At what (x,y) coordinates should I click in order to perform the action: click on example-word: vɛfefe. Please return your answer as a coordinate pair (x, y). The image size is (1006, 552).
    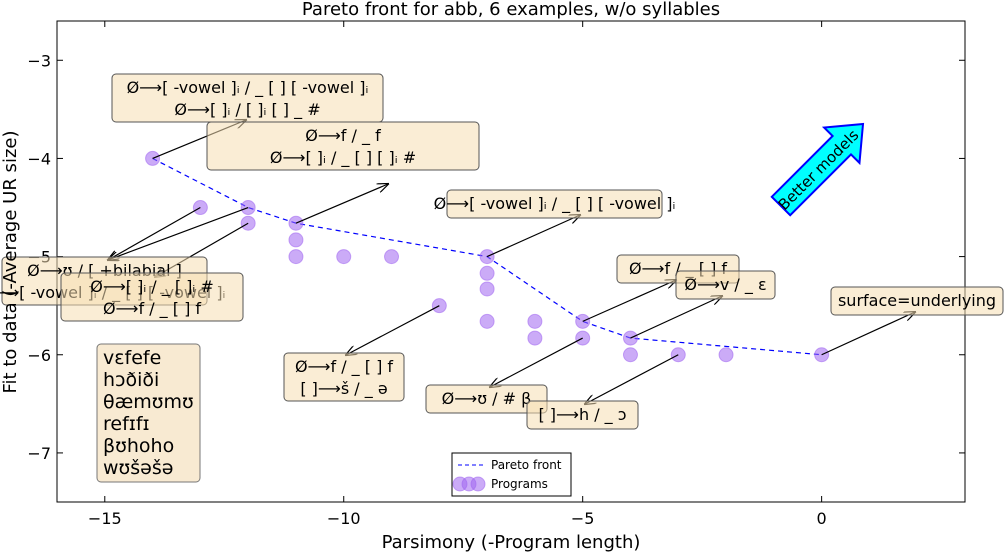
    Looking at the image, I should click on (132, 358).